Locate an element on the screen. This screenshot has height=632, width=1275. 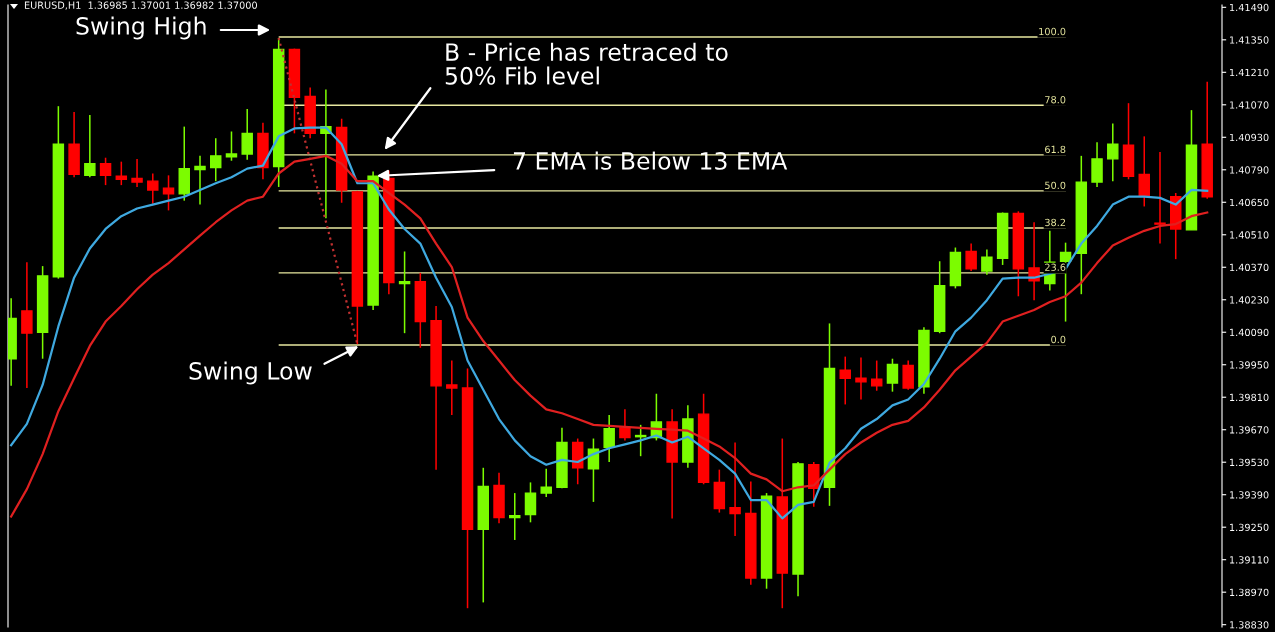
annotation: 78.0 is located at coordinates (1055, 100).